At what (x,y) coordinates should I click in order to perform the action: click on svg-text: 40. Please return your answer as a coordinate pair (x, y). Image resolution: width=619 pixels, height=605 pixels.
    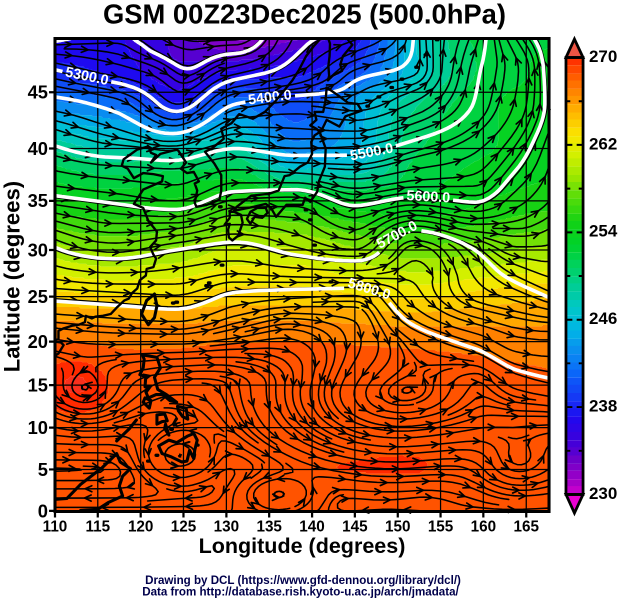
    Looking at the image, I should click on (38, 148).